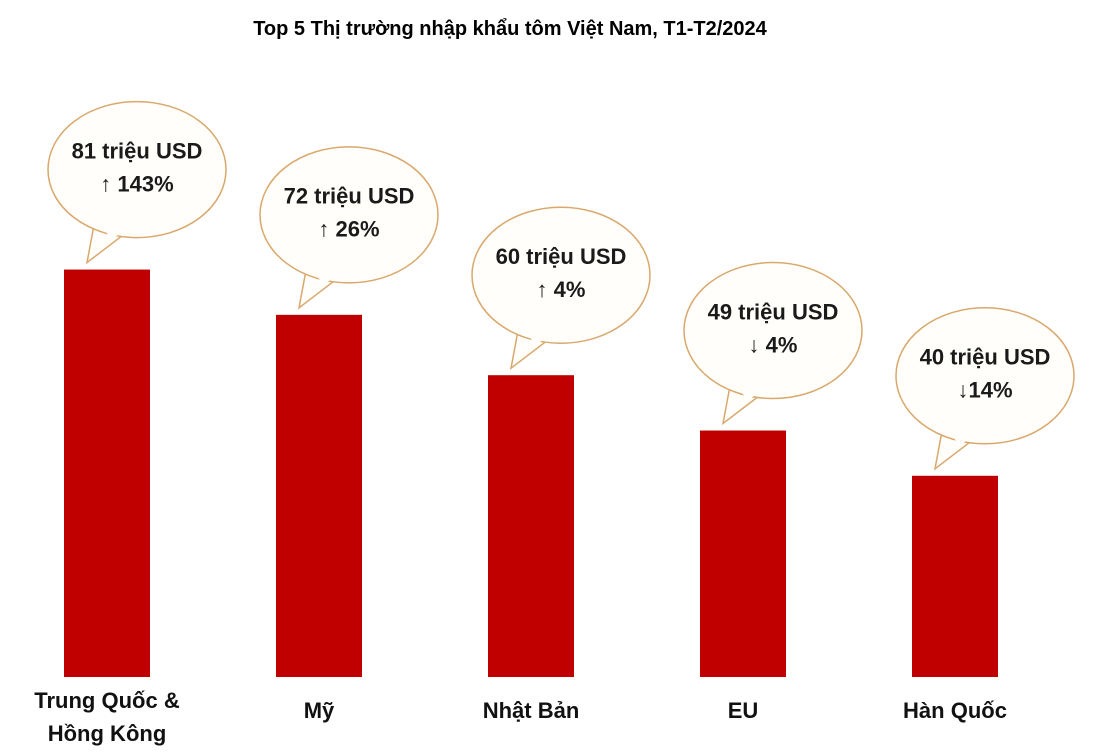 The height and width of the screenshot is (755, 1096). I want to click on change-label: ↓14%, so click(984, 390).